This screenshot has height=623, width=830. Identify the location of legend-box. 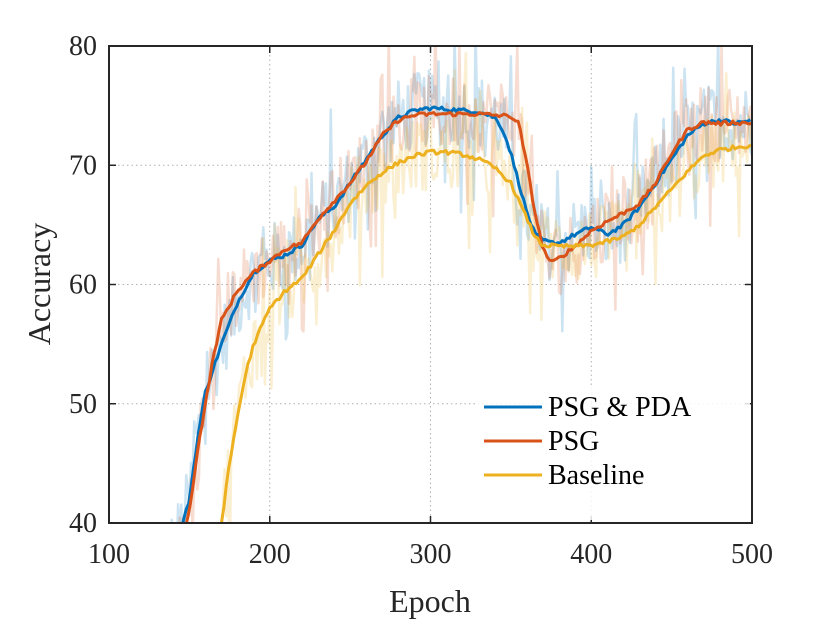
(614, 454).